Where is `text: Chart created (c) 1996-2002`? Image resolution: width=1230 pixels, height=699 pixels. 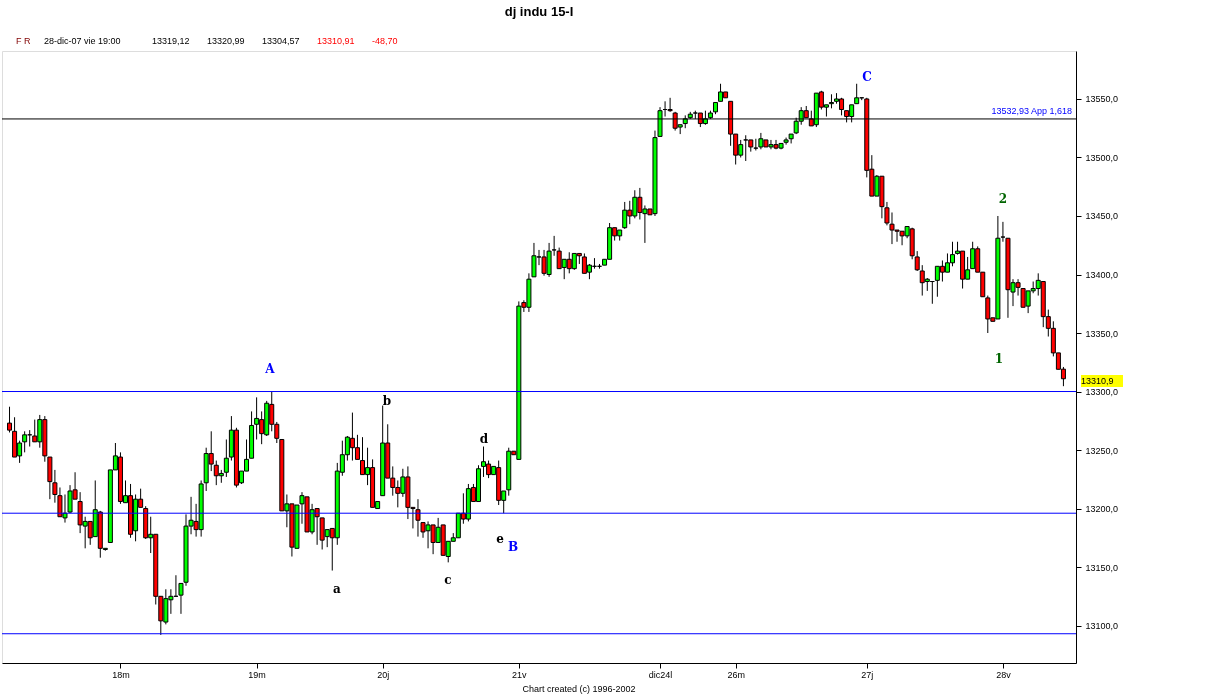 text: Chart created (c) 1996-2002 is located at coordinates (579, 689).